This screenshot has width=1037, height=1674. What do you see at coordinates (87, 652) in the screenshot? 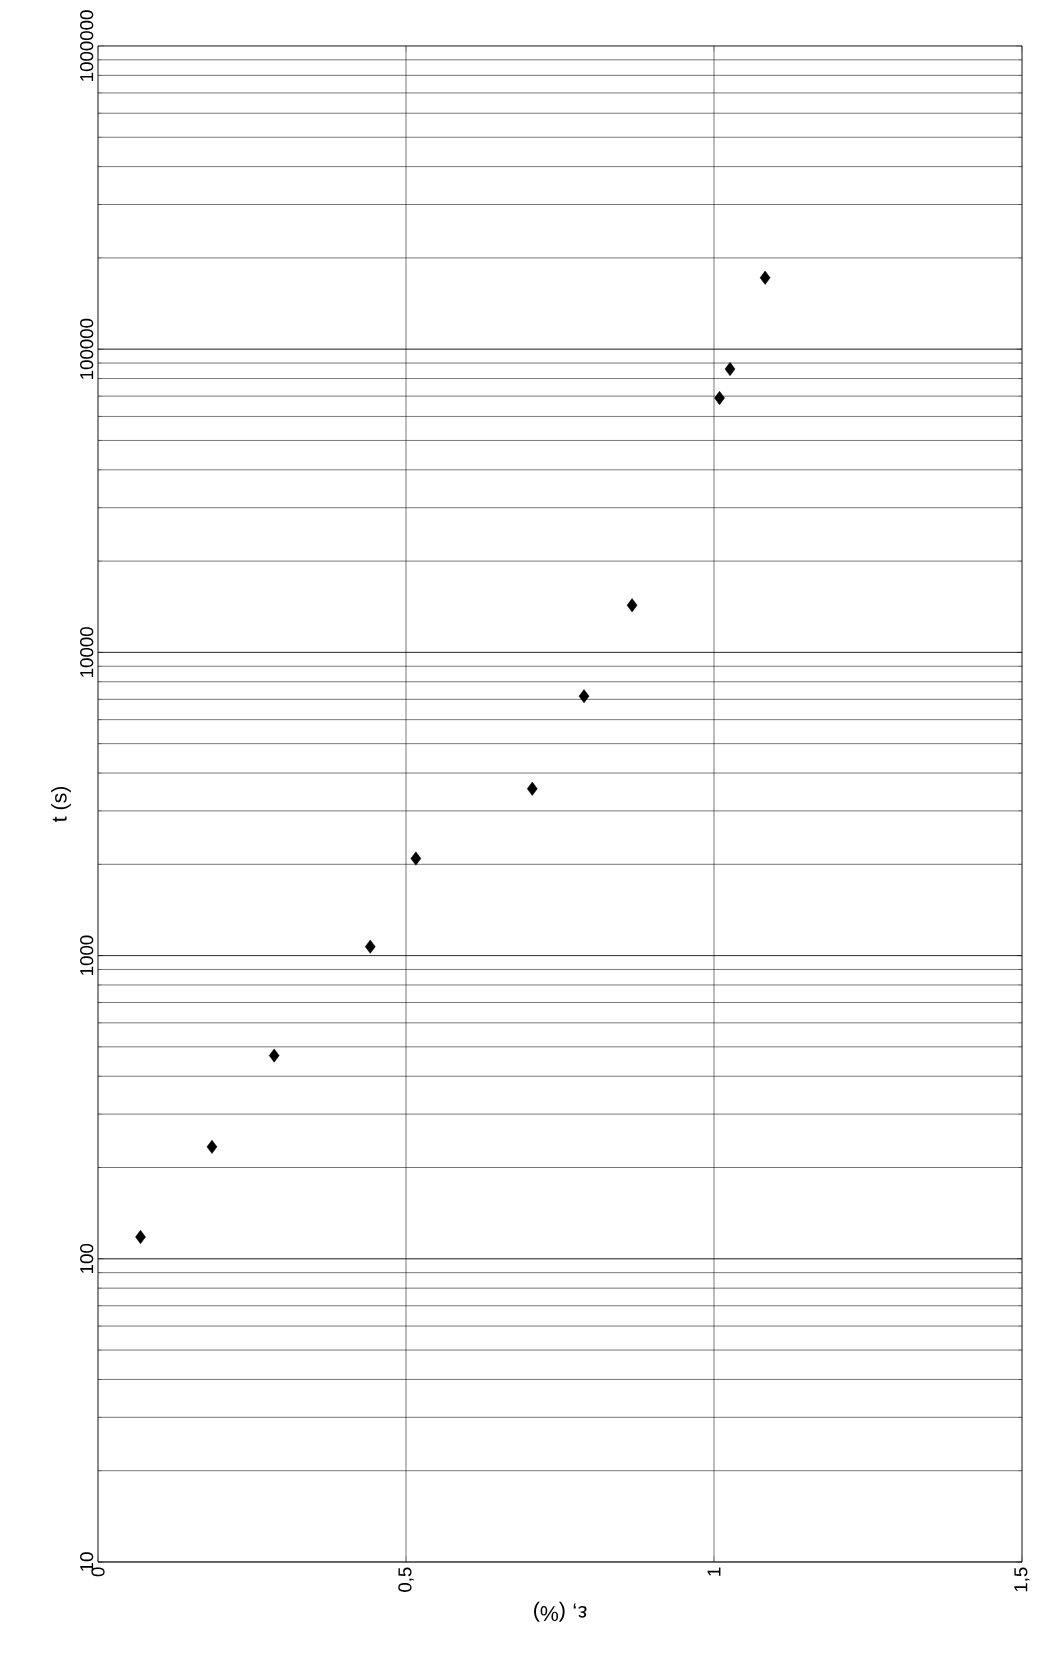
I see `y-tick-label: 10000` at bounding box center [87, 652].